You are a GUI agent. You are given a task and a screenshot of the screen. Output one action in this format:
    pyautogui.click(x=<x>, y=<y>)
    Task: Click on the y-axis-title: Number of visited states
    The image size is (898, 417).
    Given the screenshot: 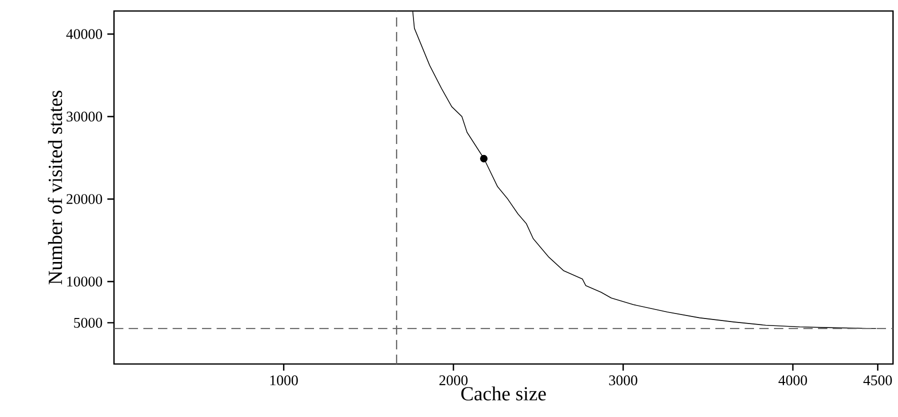 What is the action you would take?
    pyautogui.click(x=55, y=187)
    